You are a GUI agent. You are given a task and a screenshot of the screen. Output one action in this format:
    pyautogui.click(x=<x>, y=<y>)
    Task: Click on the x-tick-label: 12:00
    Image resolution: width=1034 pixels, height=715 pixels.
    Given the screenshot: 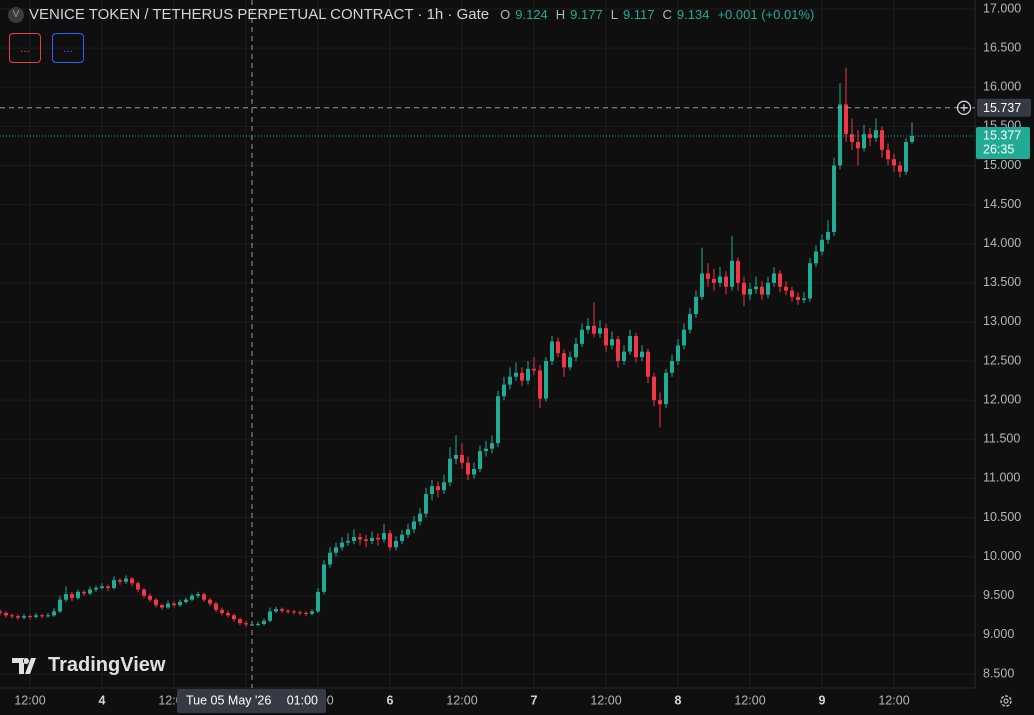 What is the action you would take?
    pyautogui.click(x=749, y=700)
    